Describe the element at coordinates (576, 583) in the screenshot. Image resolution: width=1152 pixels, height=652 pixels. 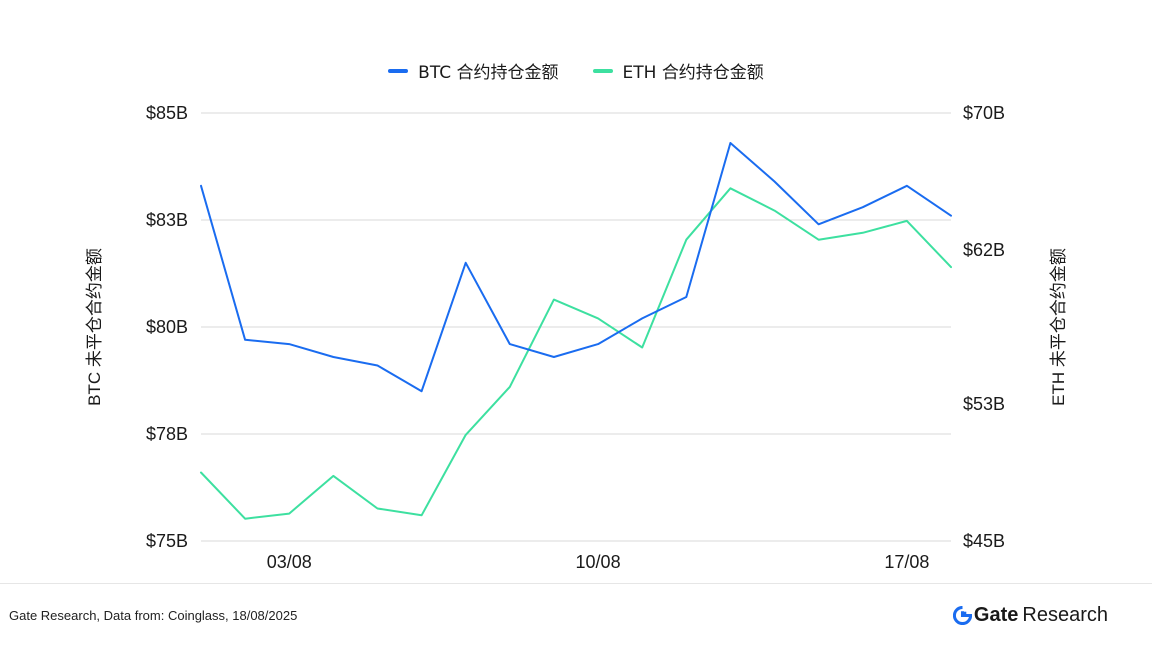
I see `footer-divider` at that location.